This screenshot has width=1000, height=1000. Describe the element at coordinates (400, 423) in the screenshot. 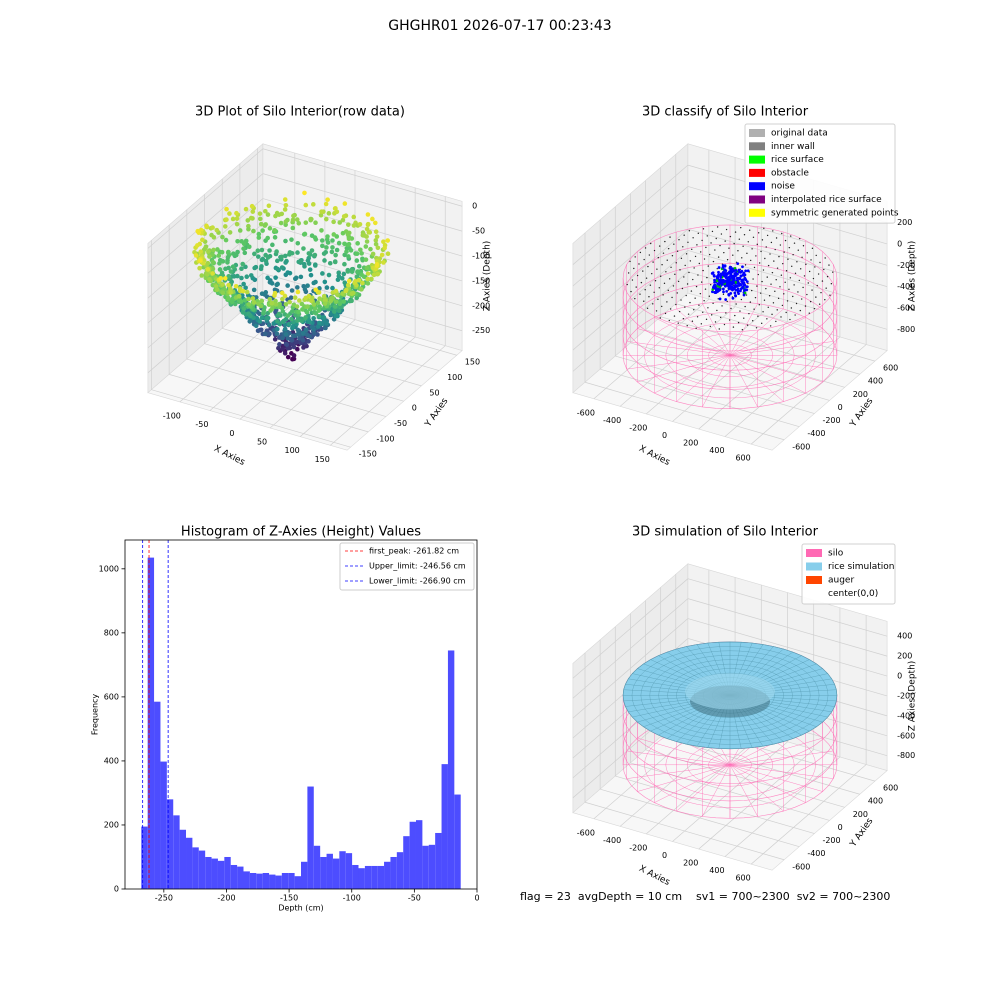

I see `y-tick-label: -50` at that location.